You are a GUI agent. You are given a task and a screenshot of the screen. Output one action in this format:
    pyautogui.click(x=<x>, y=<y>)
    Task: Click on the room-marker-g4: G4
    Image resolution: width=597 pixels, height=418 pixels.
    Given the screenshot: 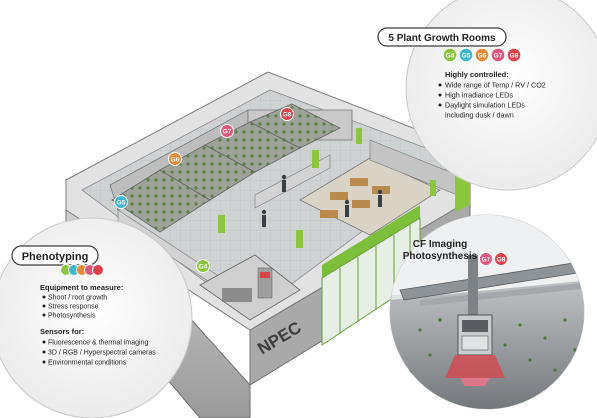 What is the action you would take?
    pyautogui.click(x=203, y=266)
    